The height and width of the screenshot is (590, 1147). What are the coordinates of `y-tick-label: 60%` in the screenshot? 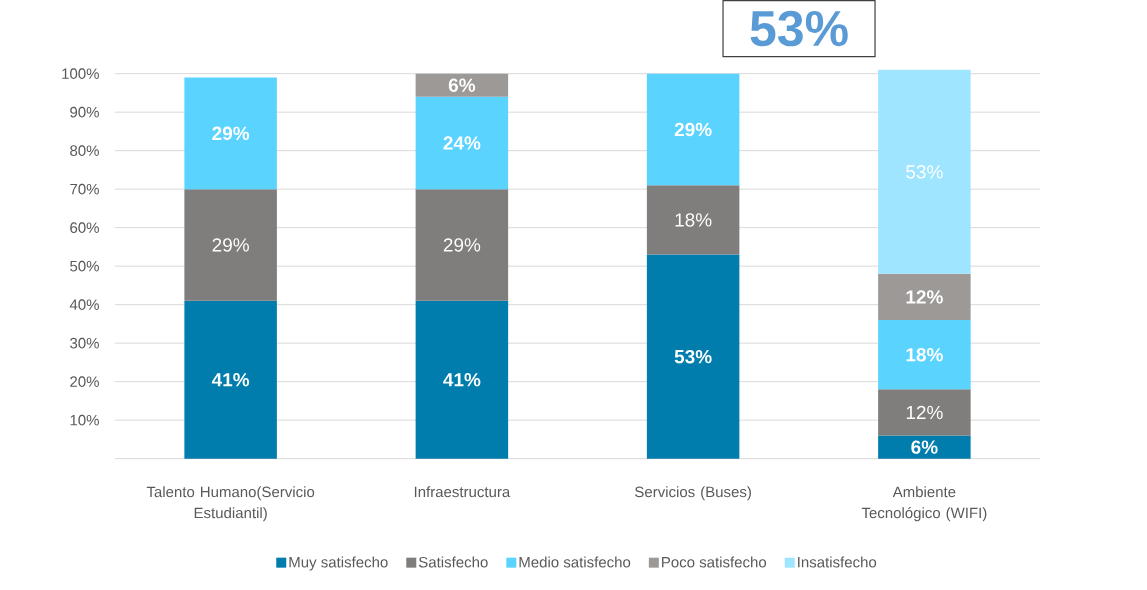 It's located at (84, 228).